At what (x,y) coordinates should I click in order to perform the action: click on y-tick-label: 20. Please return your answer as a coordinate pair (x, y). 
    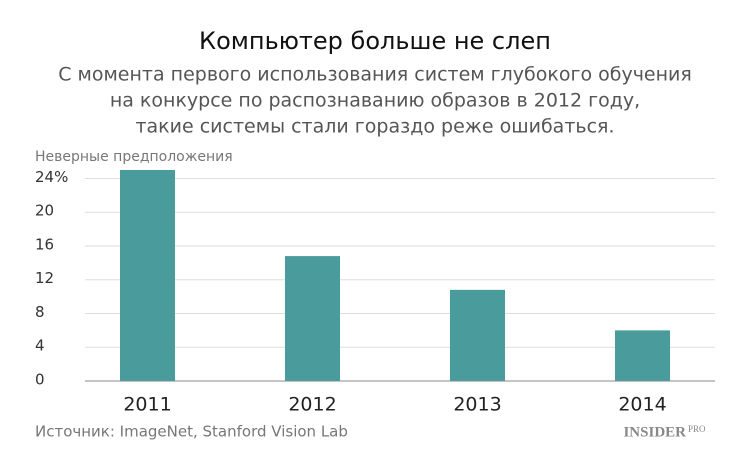
    Looking at the image, I should click on (44, 211).